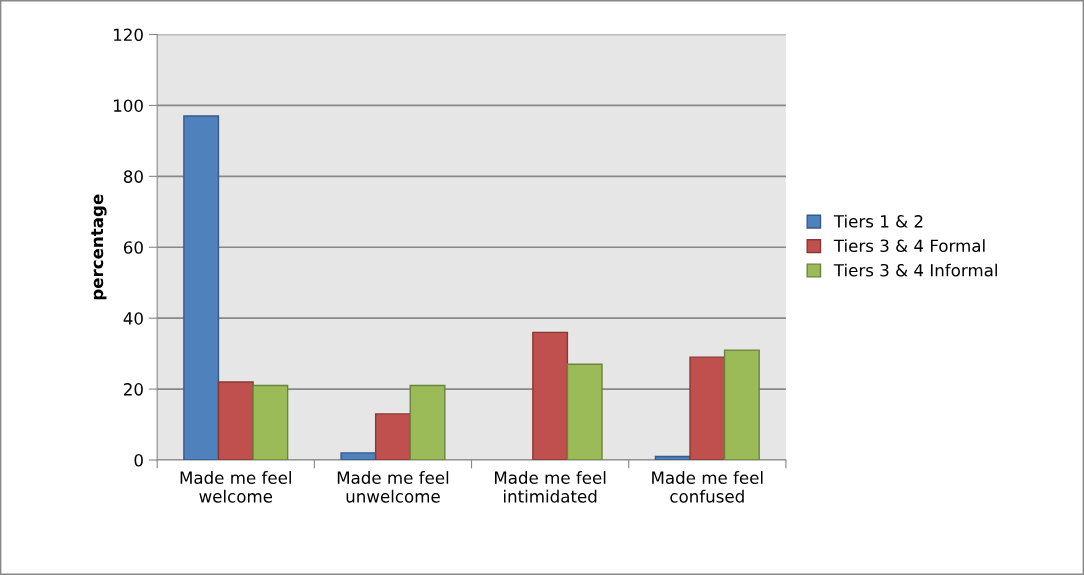 This screenshot has height=575, width=1084. I want to click on x-tick-label: Made me feel unwelcome, so click(393, 487).